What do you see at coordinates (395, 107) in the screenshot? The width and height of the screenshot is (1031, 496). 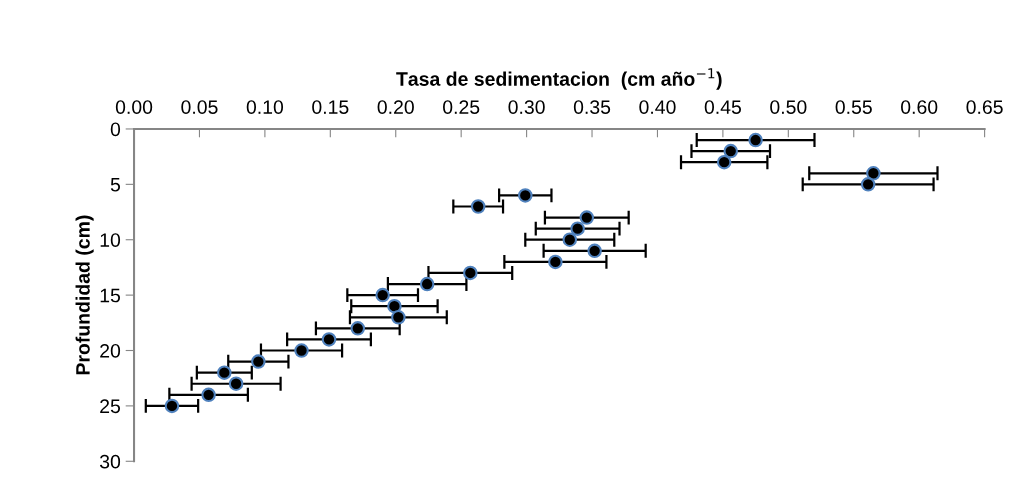 I see `x-tick-label: 0.20` at bounding box center [395, 107].